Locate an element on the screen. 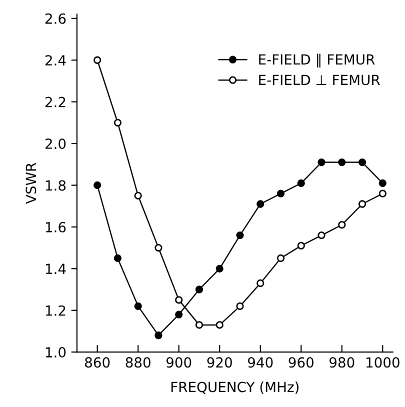 This screenshot has width=405, height=407. y-tick-label: 1.4 is located at coordinates (56, 269).